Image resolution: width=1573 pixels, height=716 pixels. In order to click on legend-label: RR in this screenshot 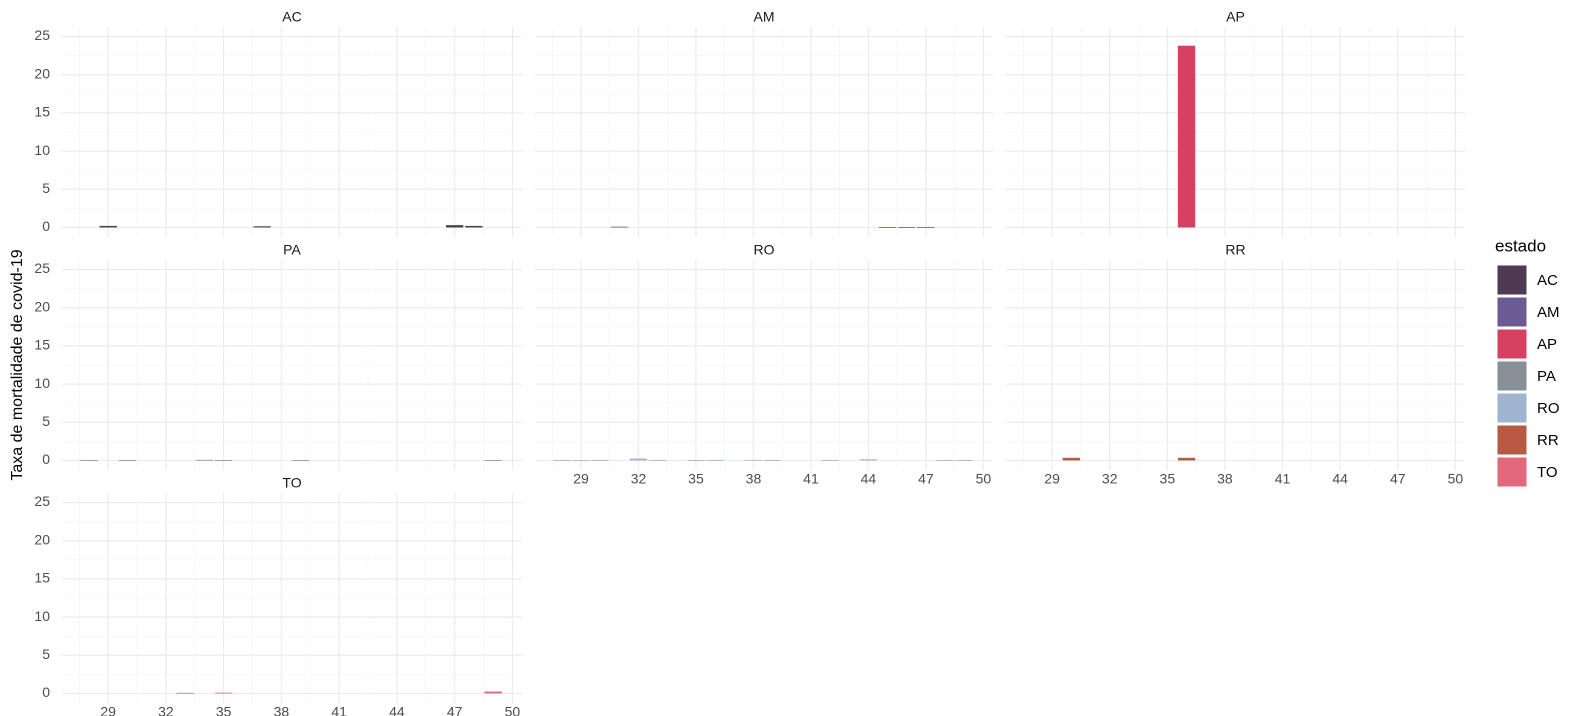, I will do `click(1548, 440)`.